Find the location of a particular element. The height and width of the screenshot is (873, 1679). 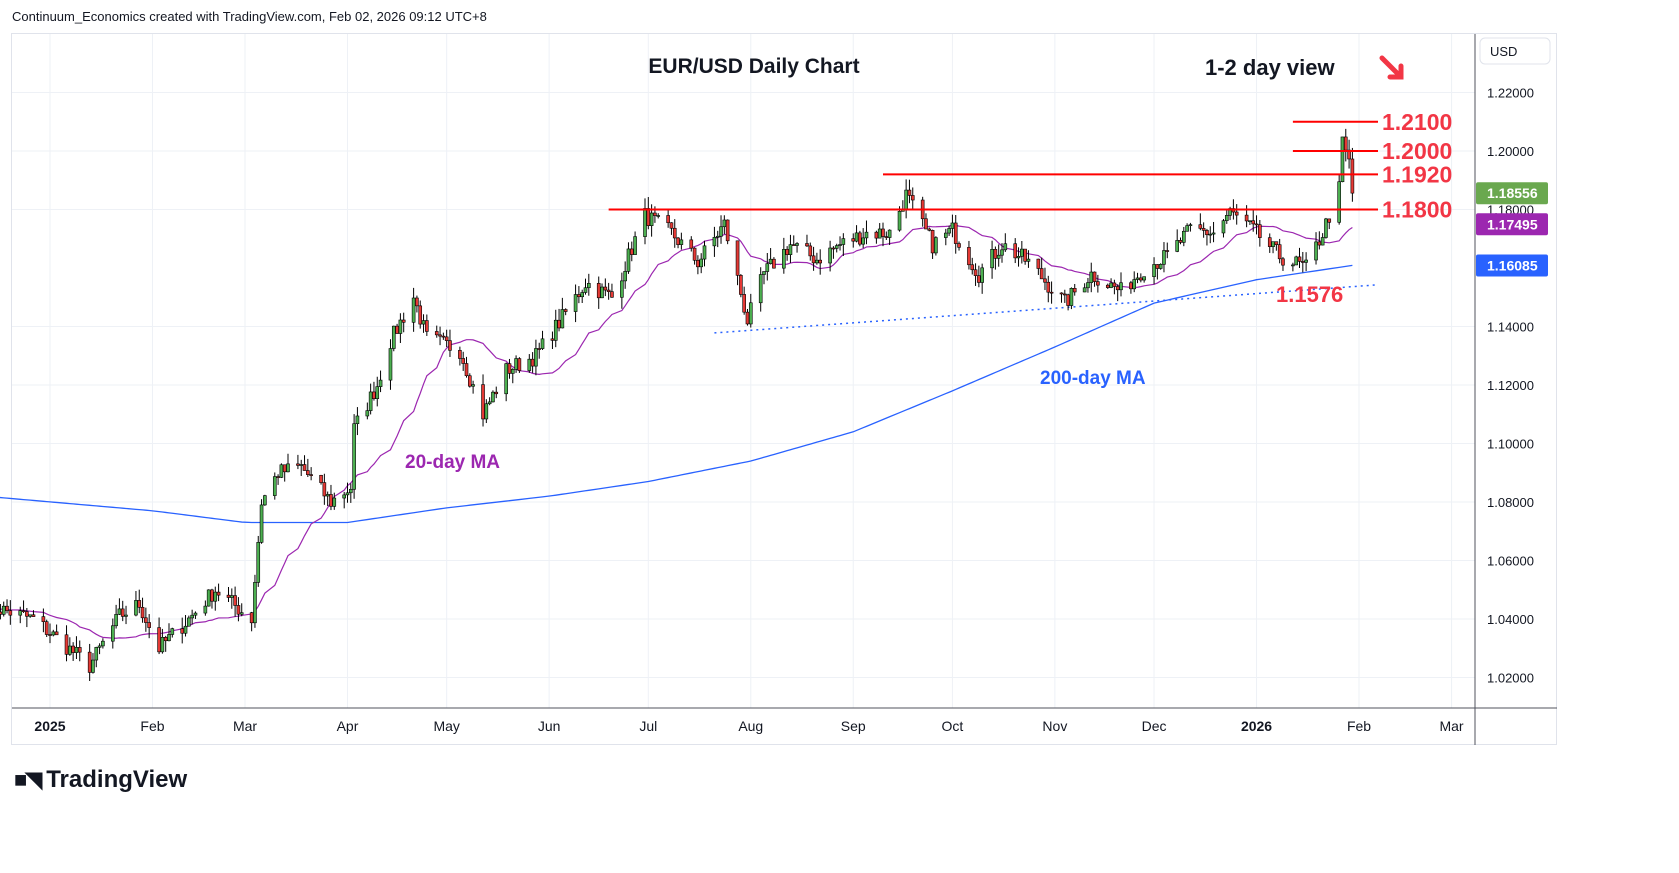

price-tick-label: 1.14000 is located at coordinates (1510, 327).